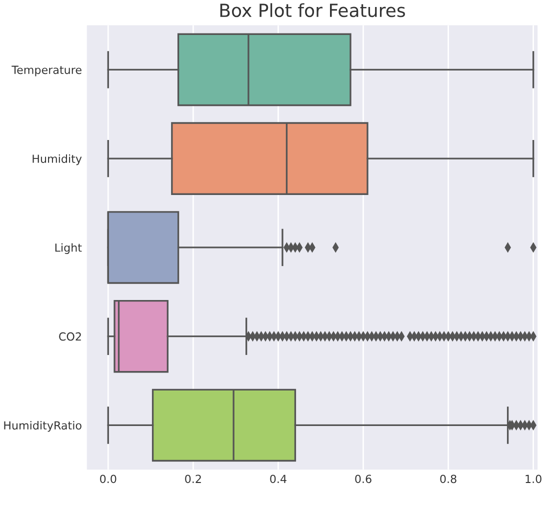  What do you see at coordinates (68, 248) in the screenshot?
I see `y-tick-label: Light` at bounding box center [68, 248].